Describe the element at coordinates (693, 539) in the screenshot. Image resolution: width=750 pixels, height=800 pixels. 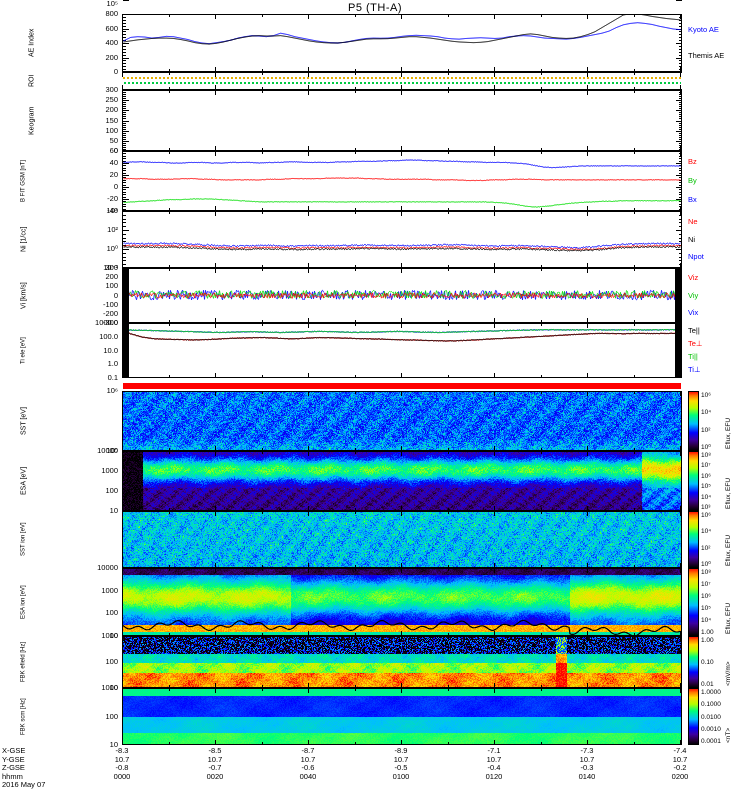
I see `colorbar-cb_sst_i` at that location.